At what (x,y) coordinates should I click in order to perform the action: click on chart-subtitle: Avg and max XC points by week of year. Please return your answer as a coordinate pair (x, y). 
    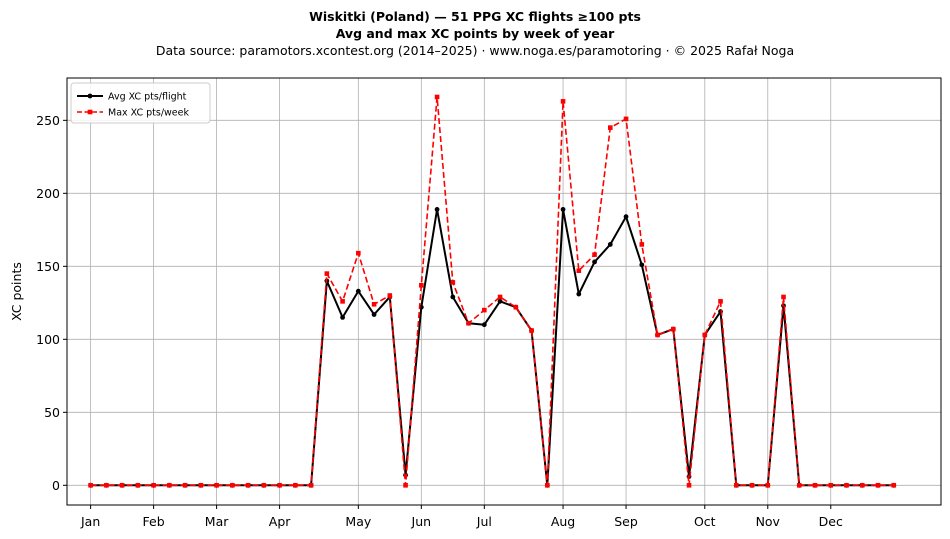
    Looking at the image, I should click on (475, 33).